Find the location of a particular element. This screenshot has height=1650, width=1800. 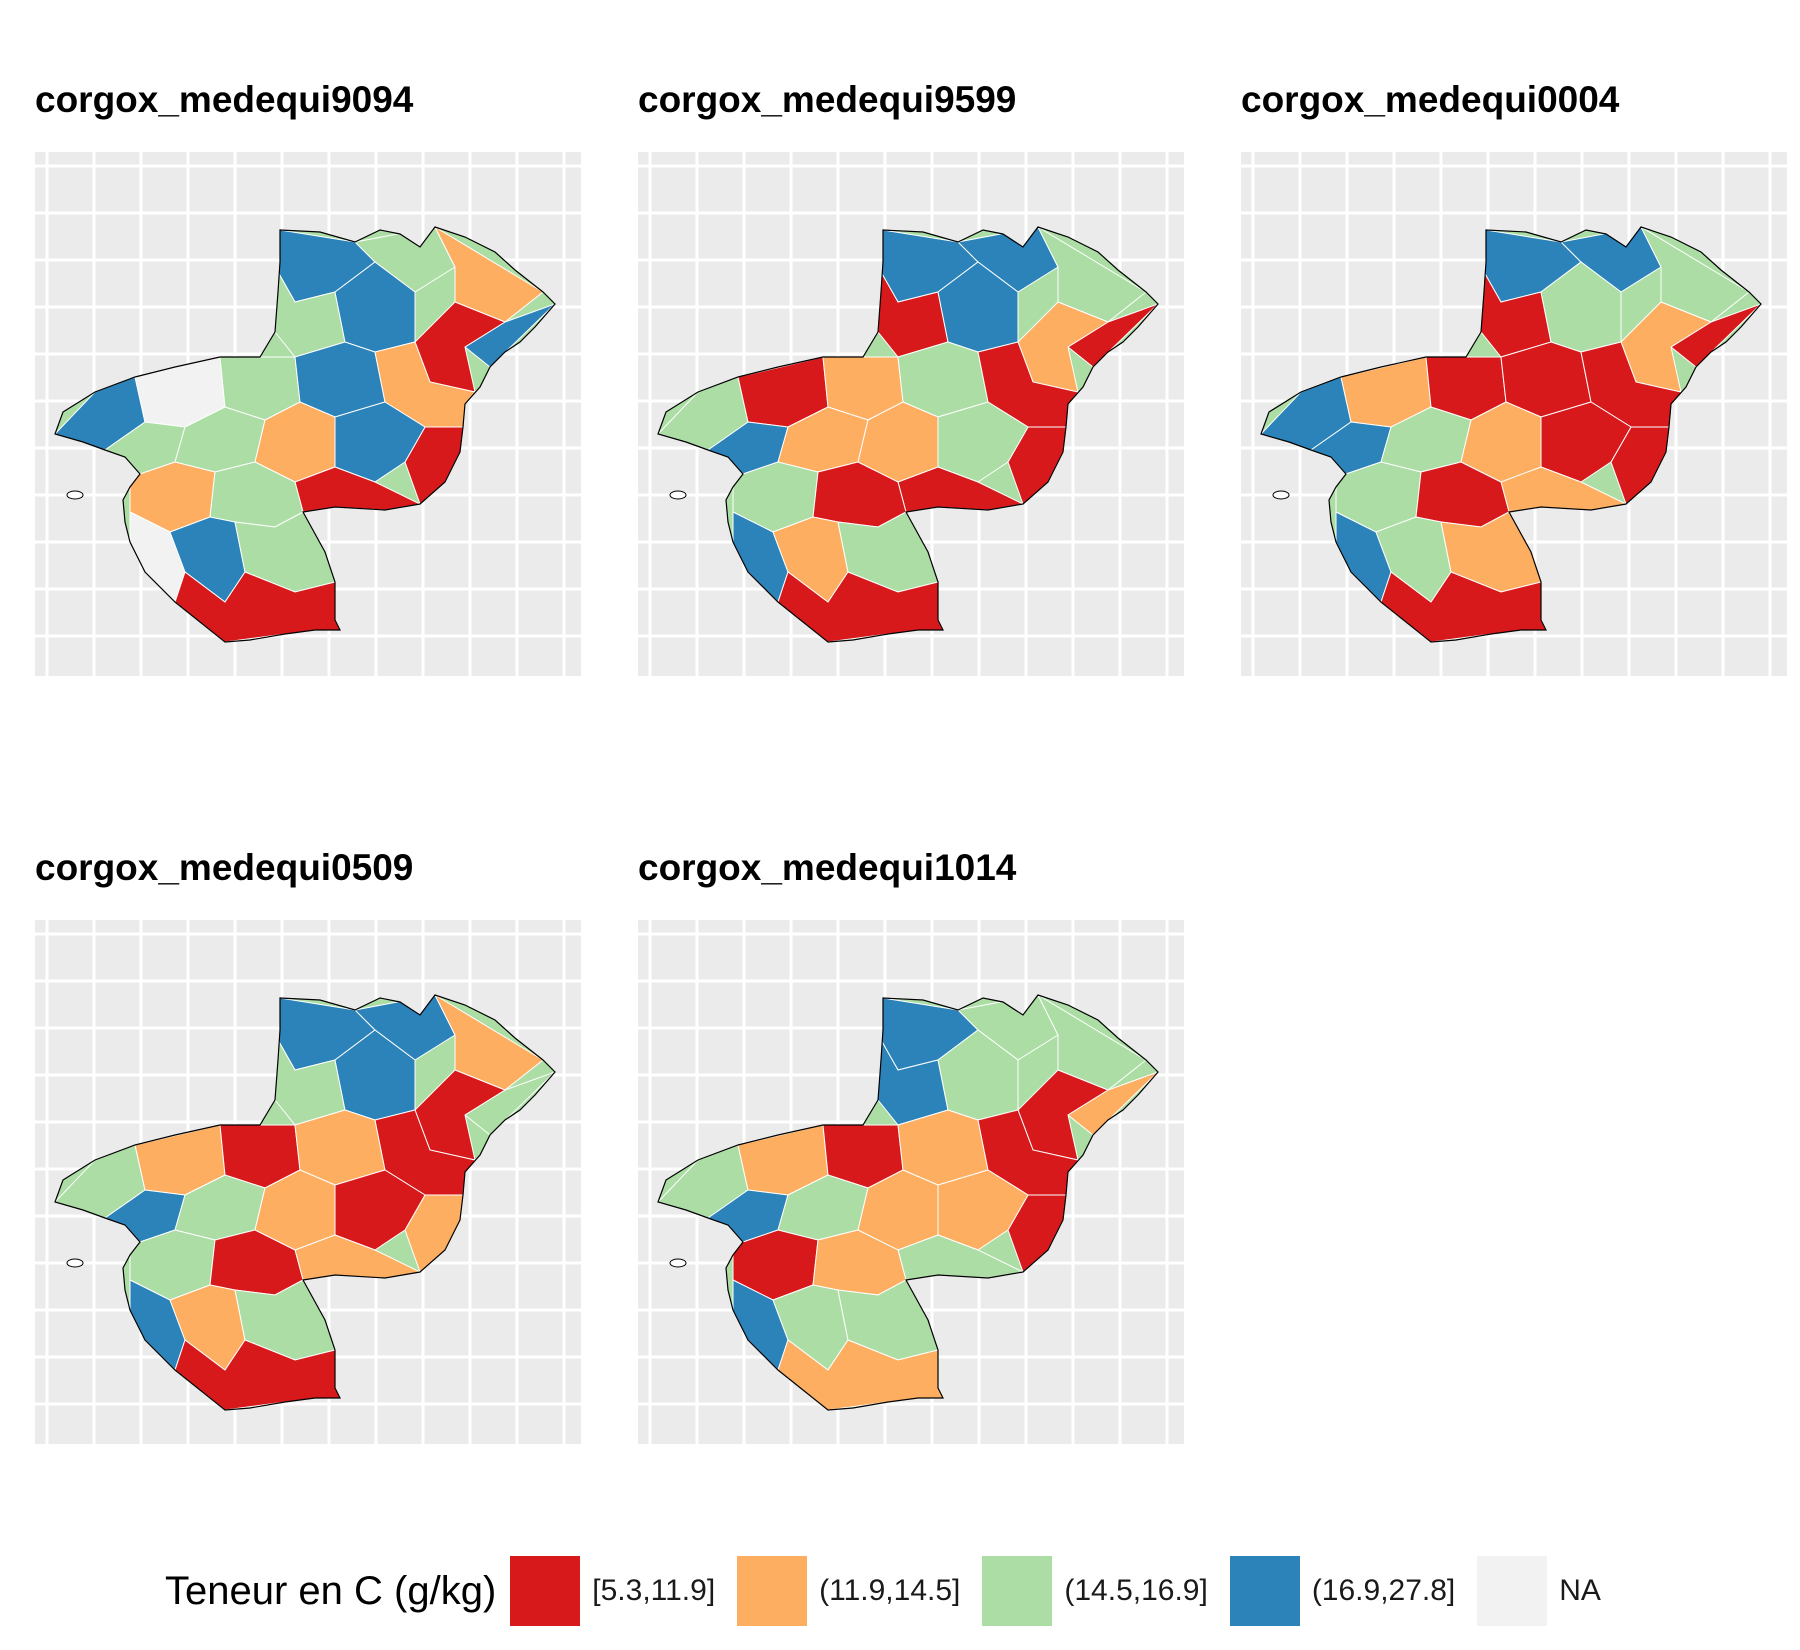

legend-label: (11.9,14.5] is located at coordinates (890, 1590).